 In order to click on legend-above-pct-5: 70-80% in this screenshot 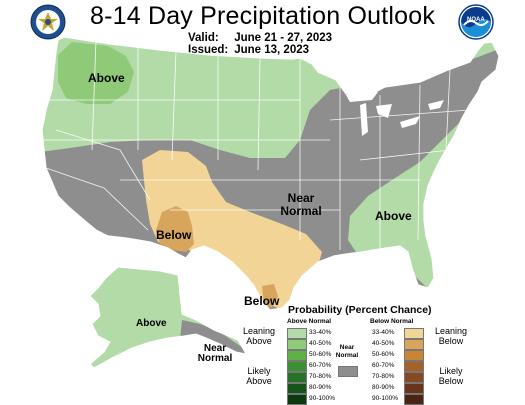, I will do `click(320, 376)`.